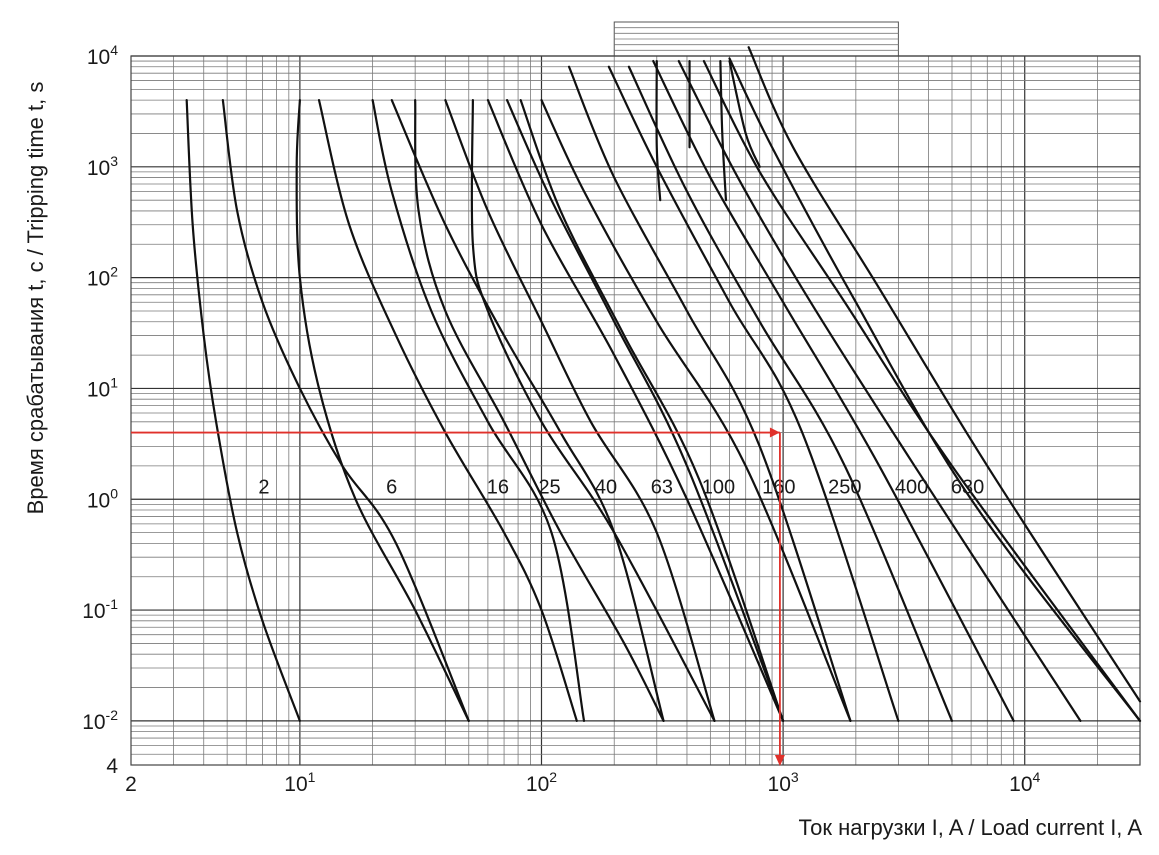 The image size is (1159, 855). I want to click on y-tick-label: 10⁰, so click(102, 498).